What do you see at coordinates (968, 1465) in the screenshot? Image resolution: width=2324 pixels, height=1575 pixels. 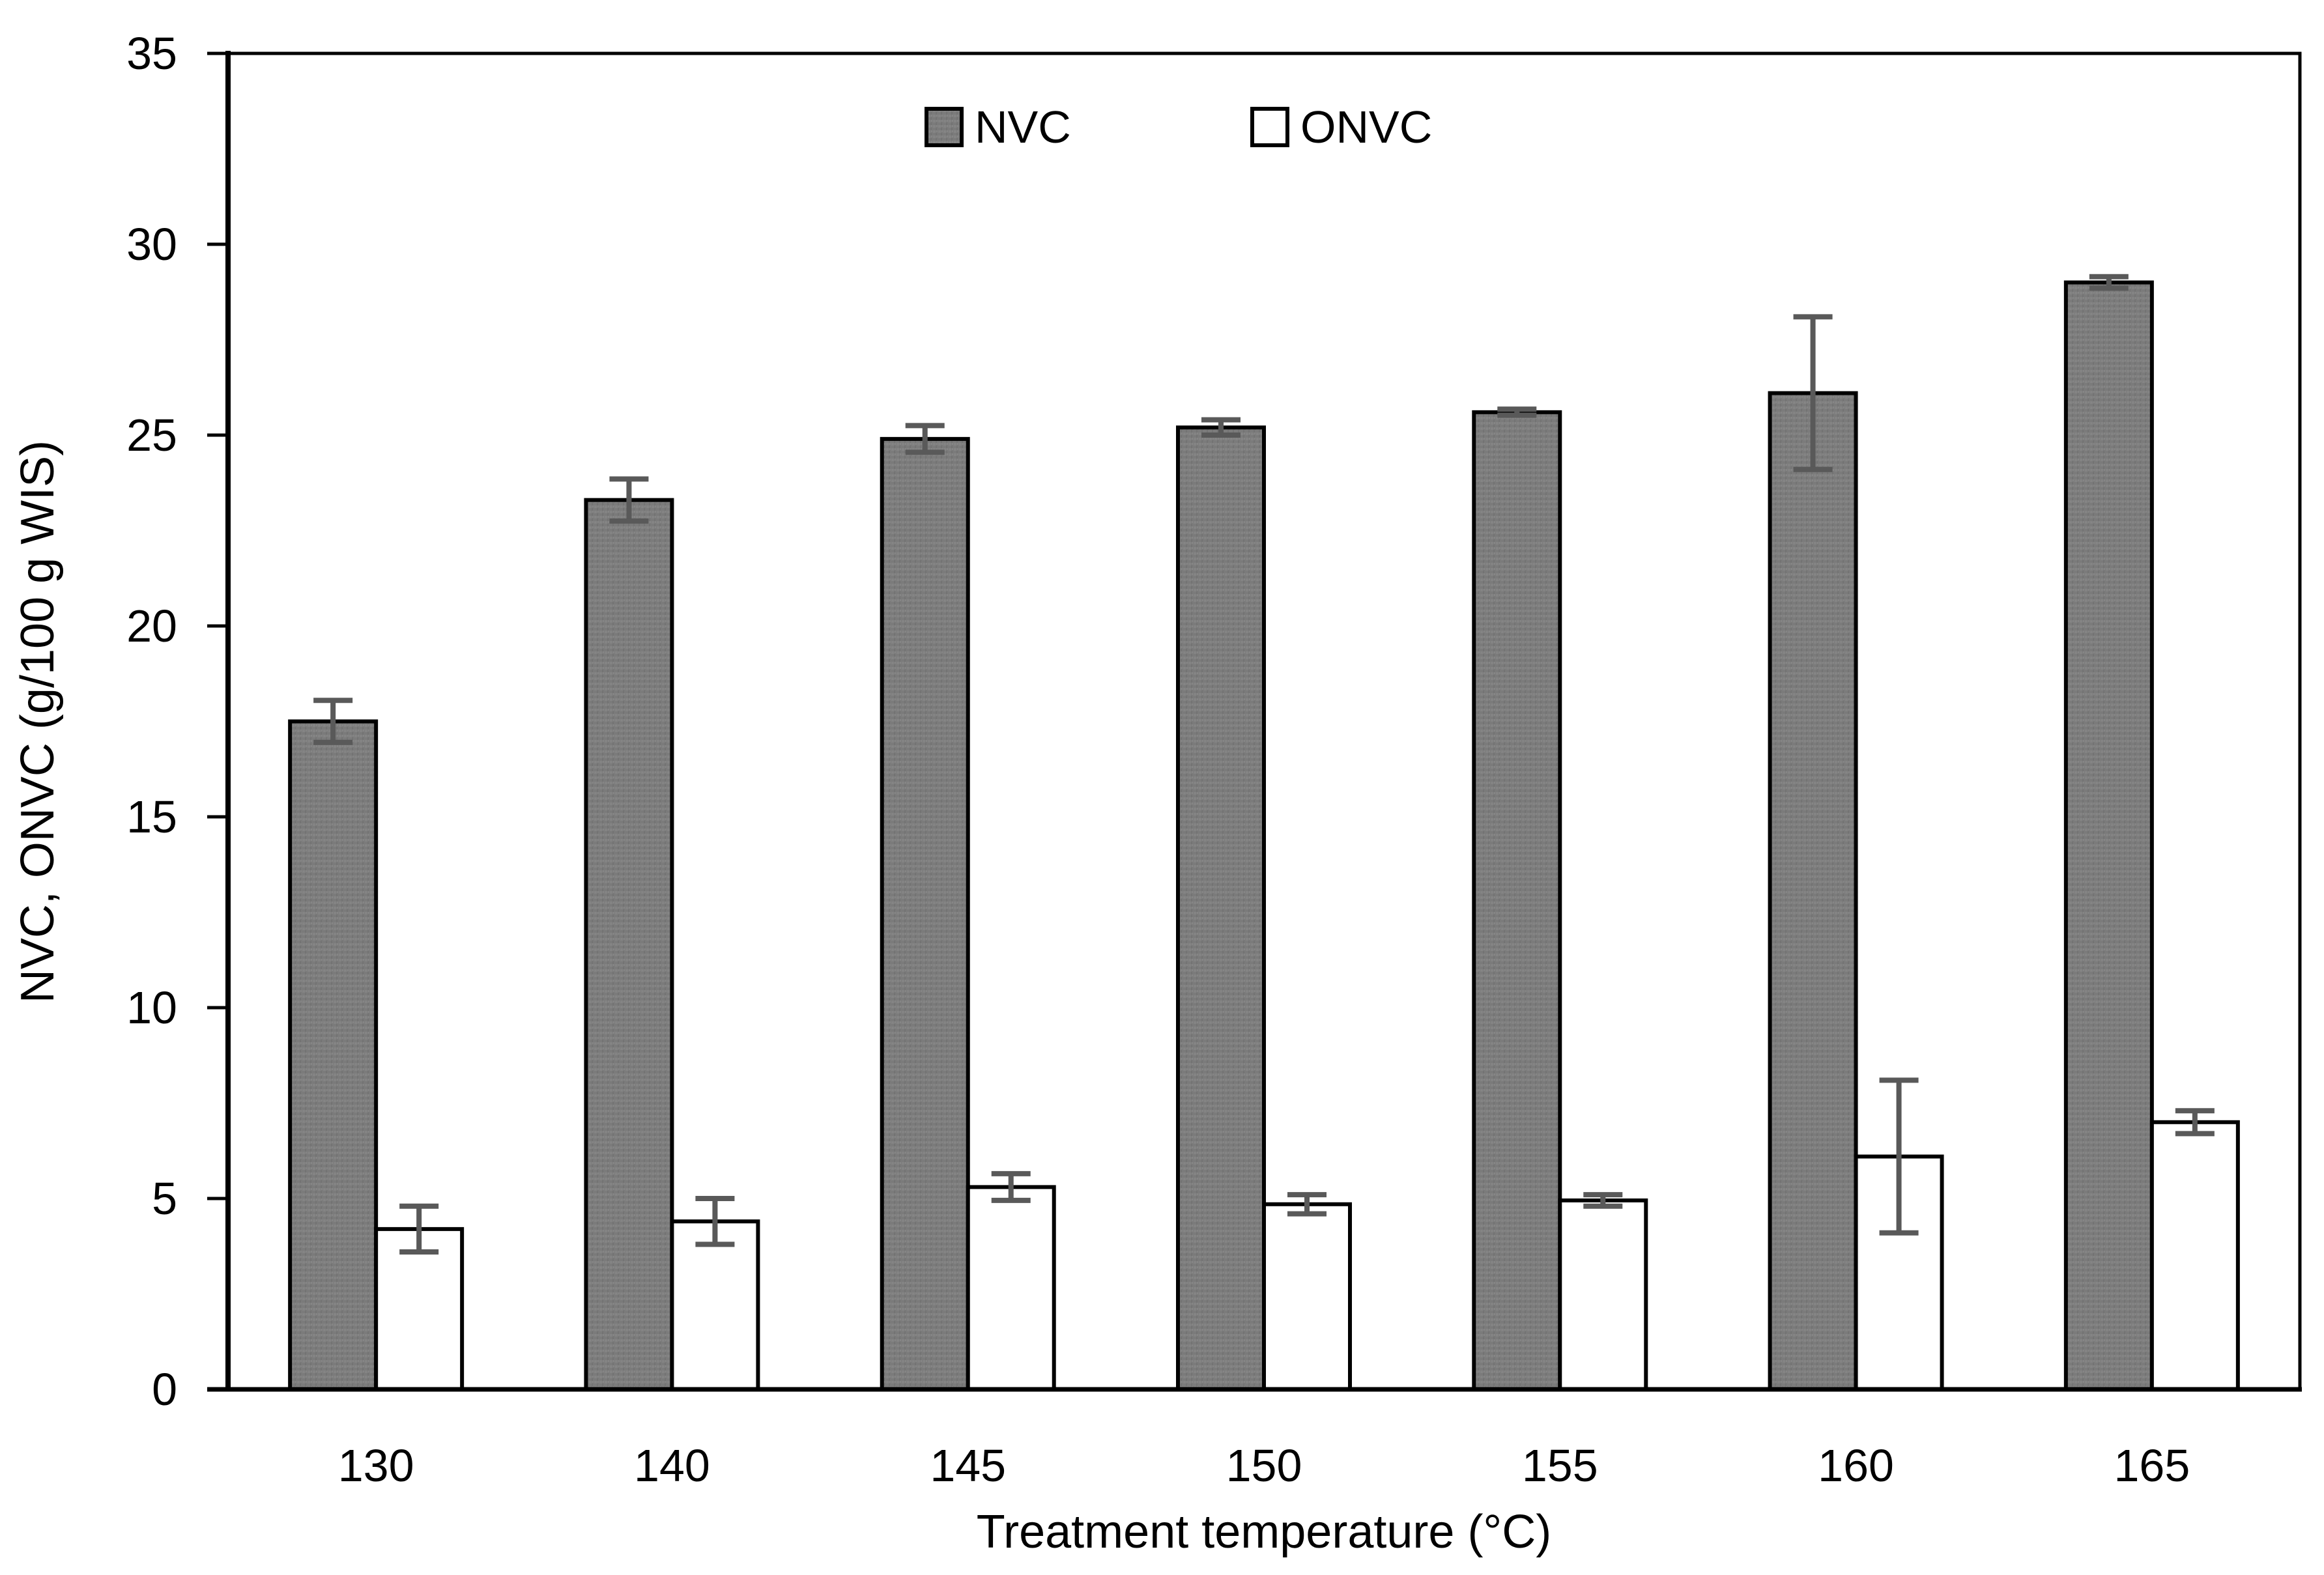 I see `x-tick-label-145: 145` at bounding box center [968, 1465].